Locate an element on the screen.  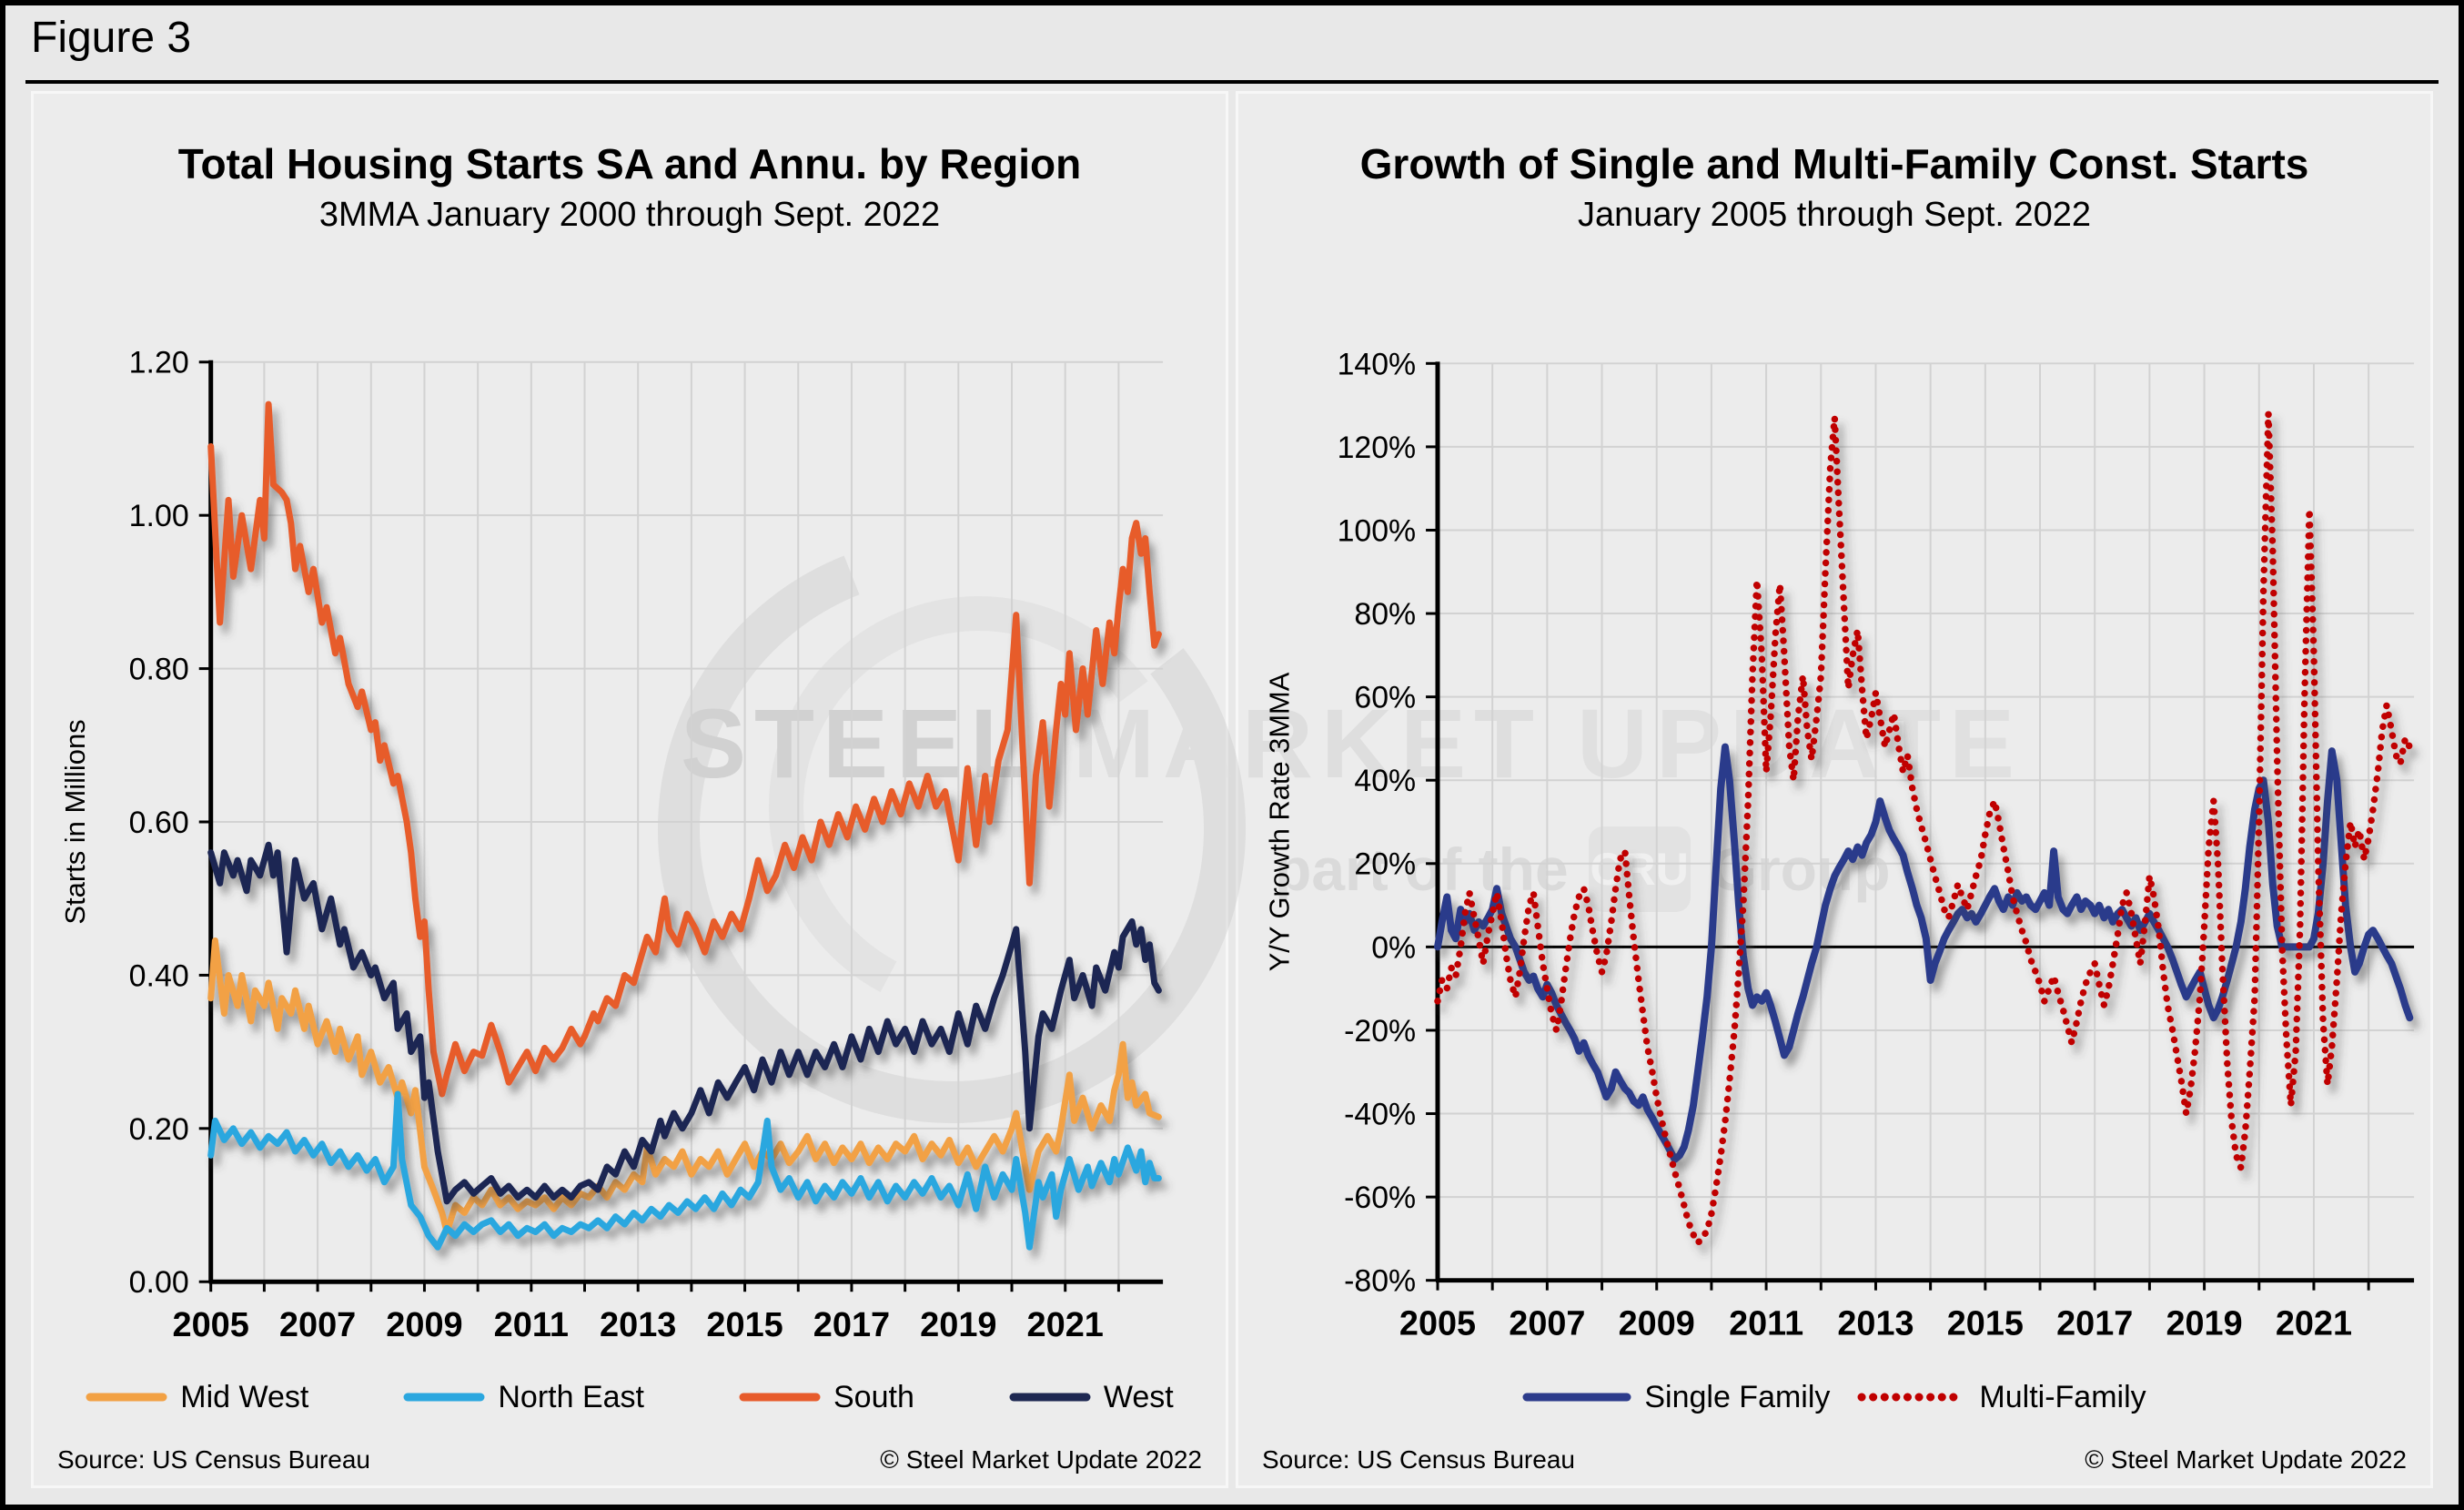
chart-subtitle: January 2005 through Sept. 2022 is located at coordinates (1834, 215).